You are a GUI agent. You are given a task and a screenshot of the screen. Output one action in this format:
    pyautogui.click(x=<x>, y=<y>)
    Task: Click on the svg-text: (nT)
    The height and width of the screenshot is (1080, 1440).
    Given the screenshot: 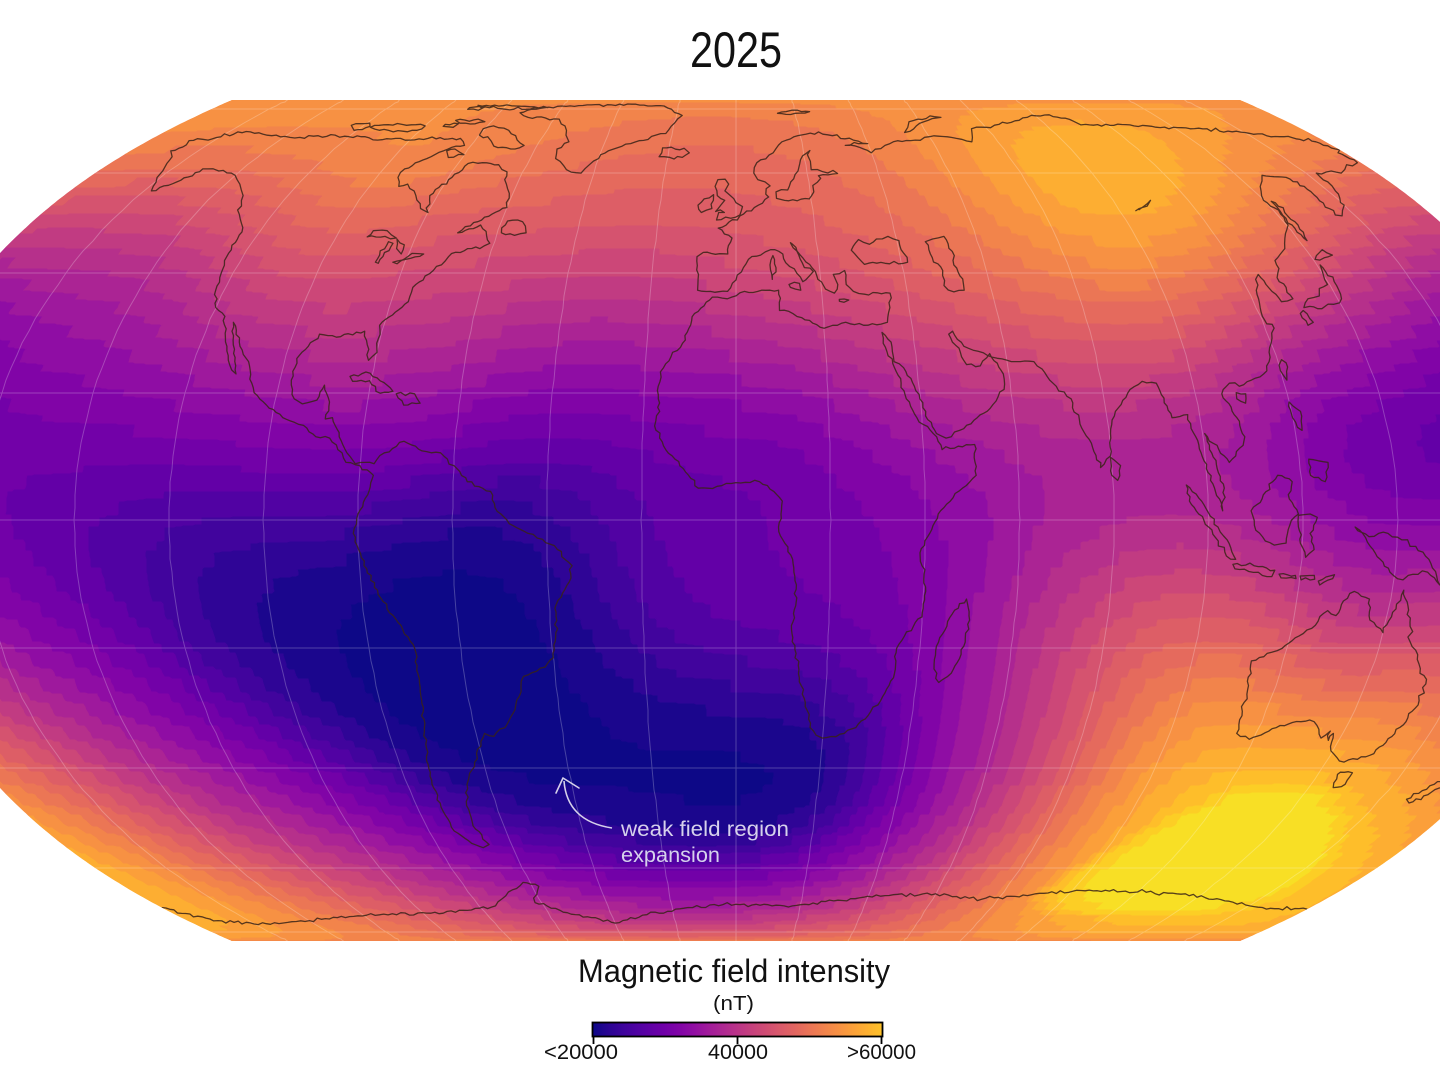 What is the action you would take?
    pyautogui.click(x=733, y=1004)
    